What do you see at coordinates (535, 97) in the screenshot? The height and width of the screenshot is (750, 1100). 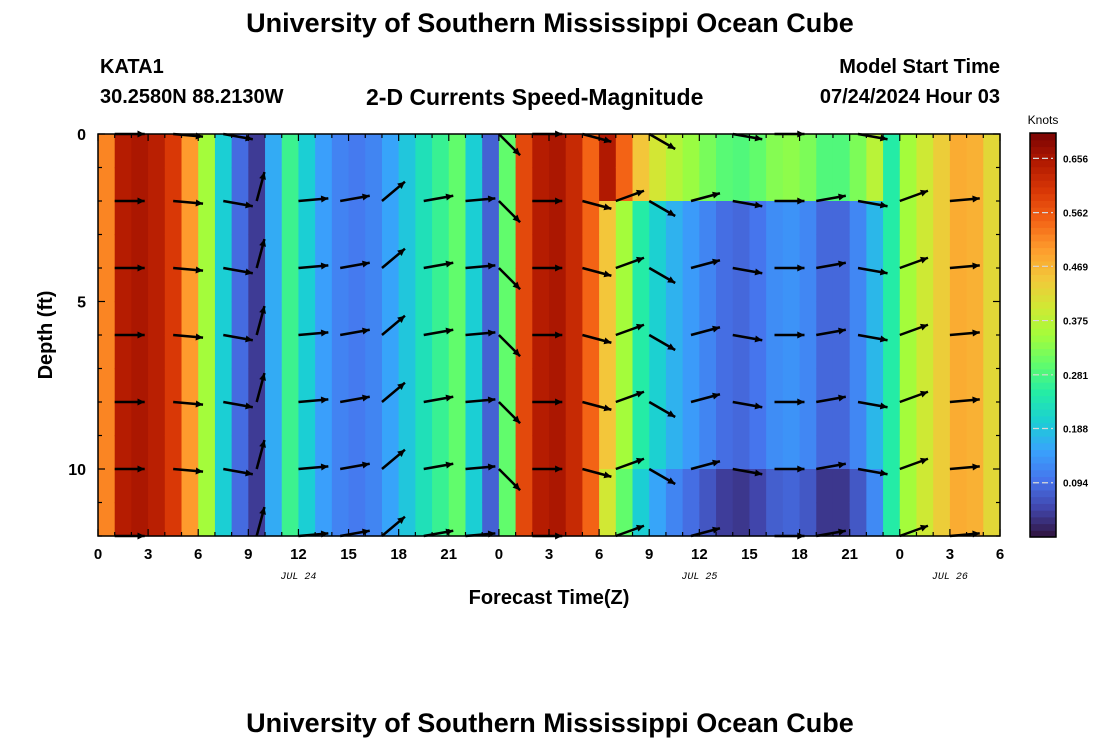 I see `chart-title: 2-D Currents Speed-Magnitude` at bounding box center [535, 97].